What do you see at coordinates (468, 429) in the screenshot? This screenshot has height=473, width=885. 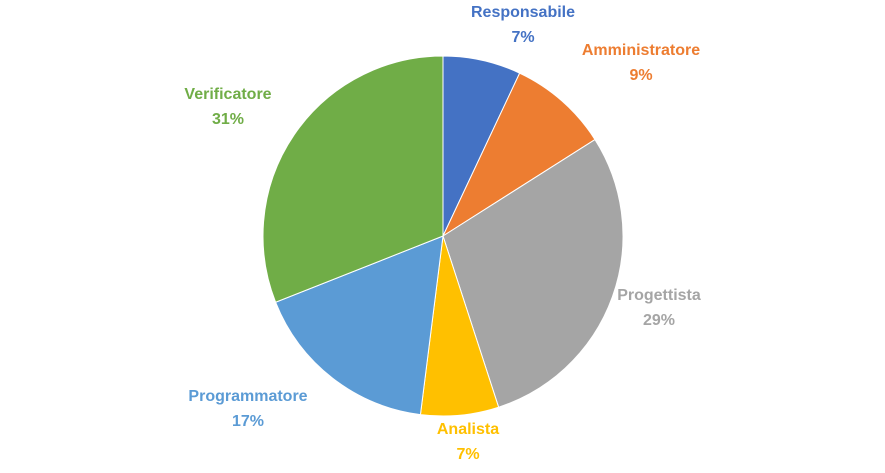 I see `data-label-analista: Analista` at bounding box center [468, 429].